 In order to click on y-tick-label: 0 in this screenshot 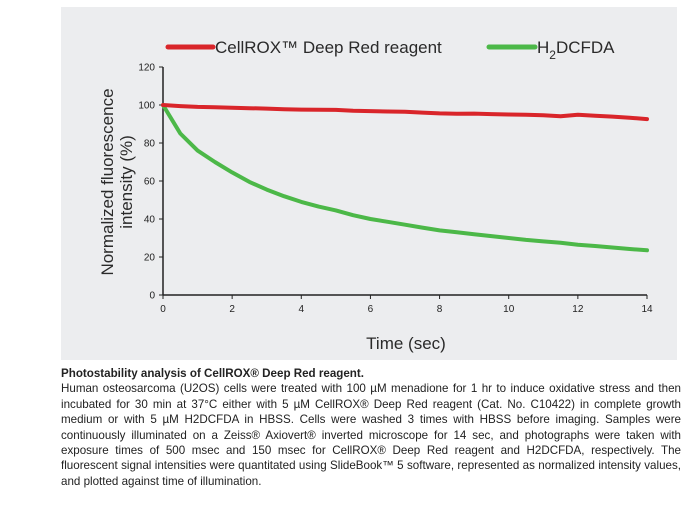, I will do `click(152, 296)`.